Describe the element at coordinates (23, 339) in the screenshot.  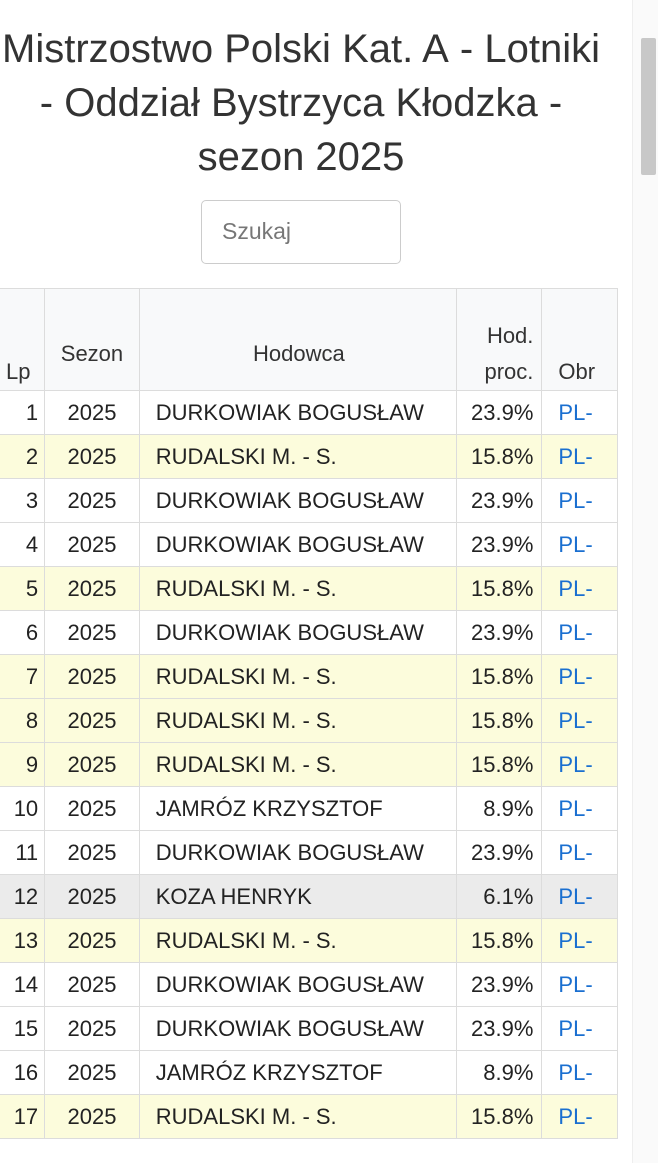
I see `column-header: Lp` at that location.